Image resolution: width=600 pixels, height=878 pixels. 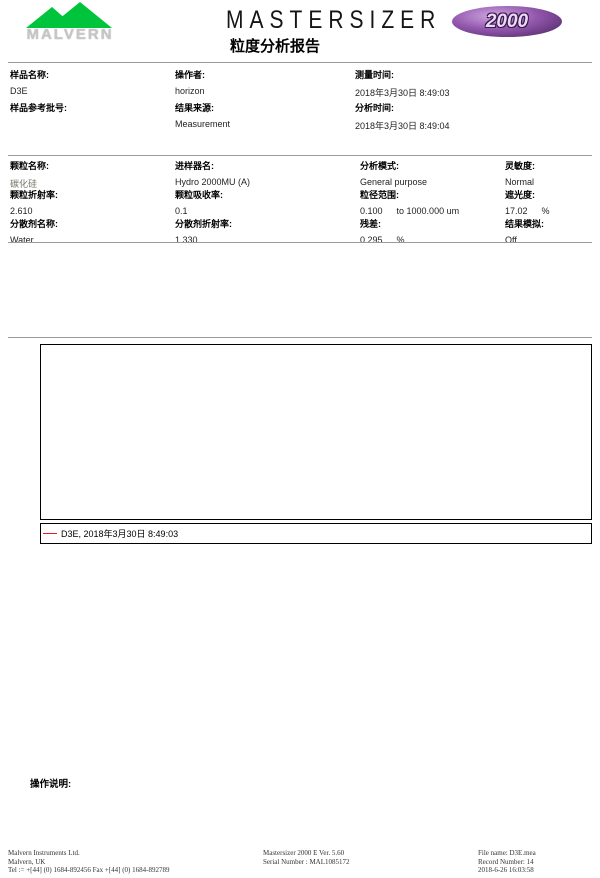 I want to click on field-label: 颗粒折射率:, so click(x=34, y=195).